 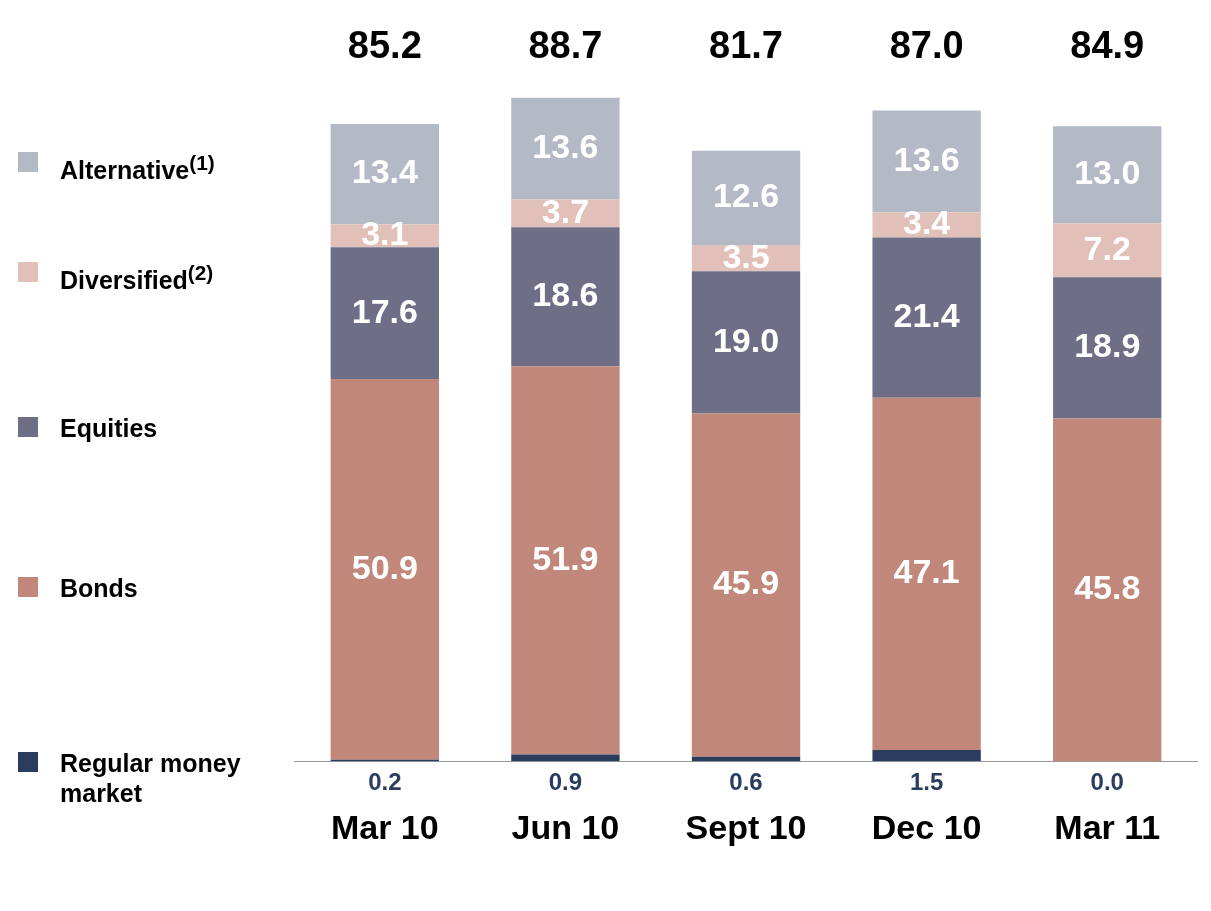 I want to click on data-label: 21.4, so click(x=926, y=315).